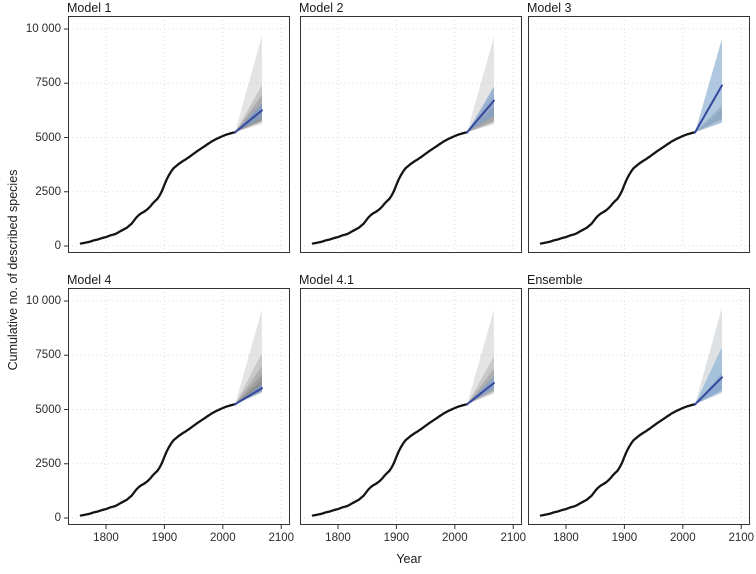  What do you see at coordinates (549, 8) in the screenshot?
I see `panel-title-model-3: Model 3` at bounding box center [549, 8].